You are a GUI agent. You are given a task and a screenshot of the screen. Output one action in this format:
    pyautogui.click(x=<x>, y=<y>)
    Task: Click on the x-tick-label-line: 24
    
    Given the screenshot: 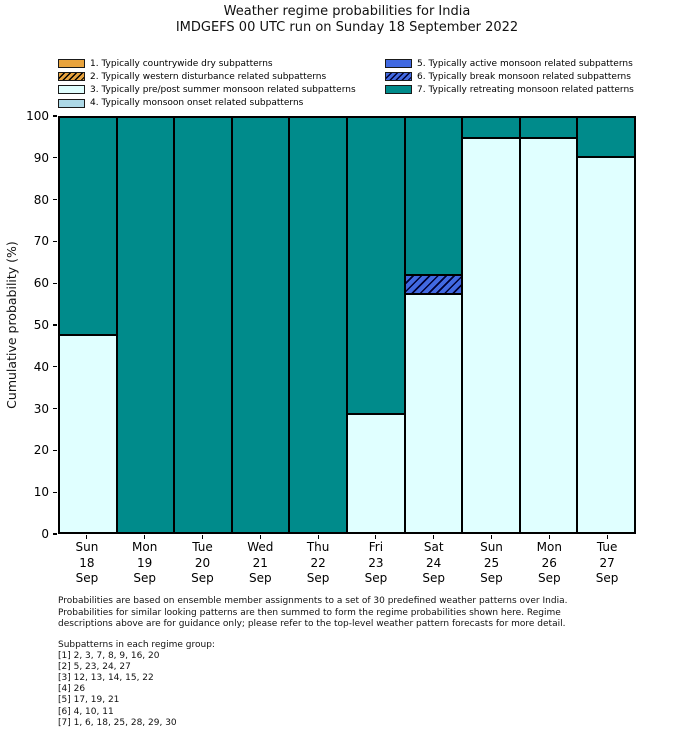 What is the action you would take?
    pyautogui.click(x=434, y=562)
    